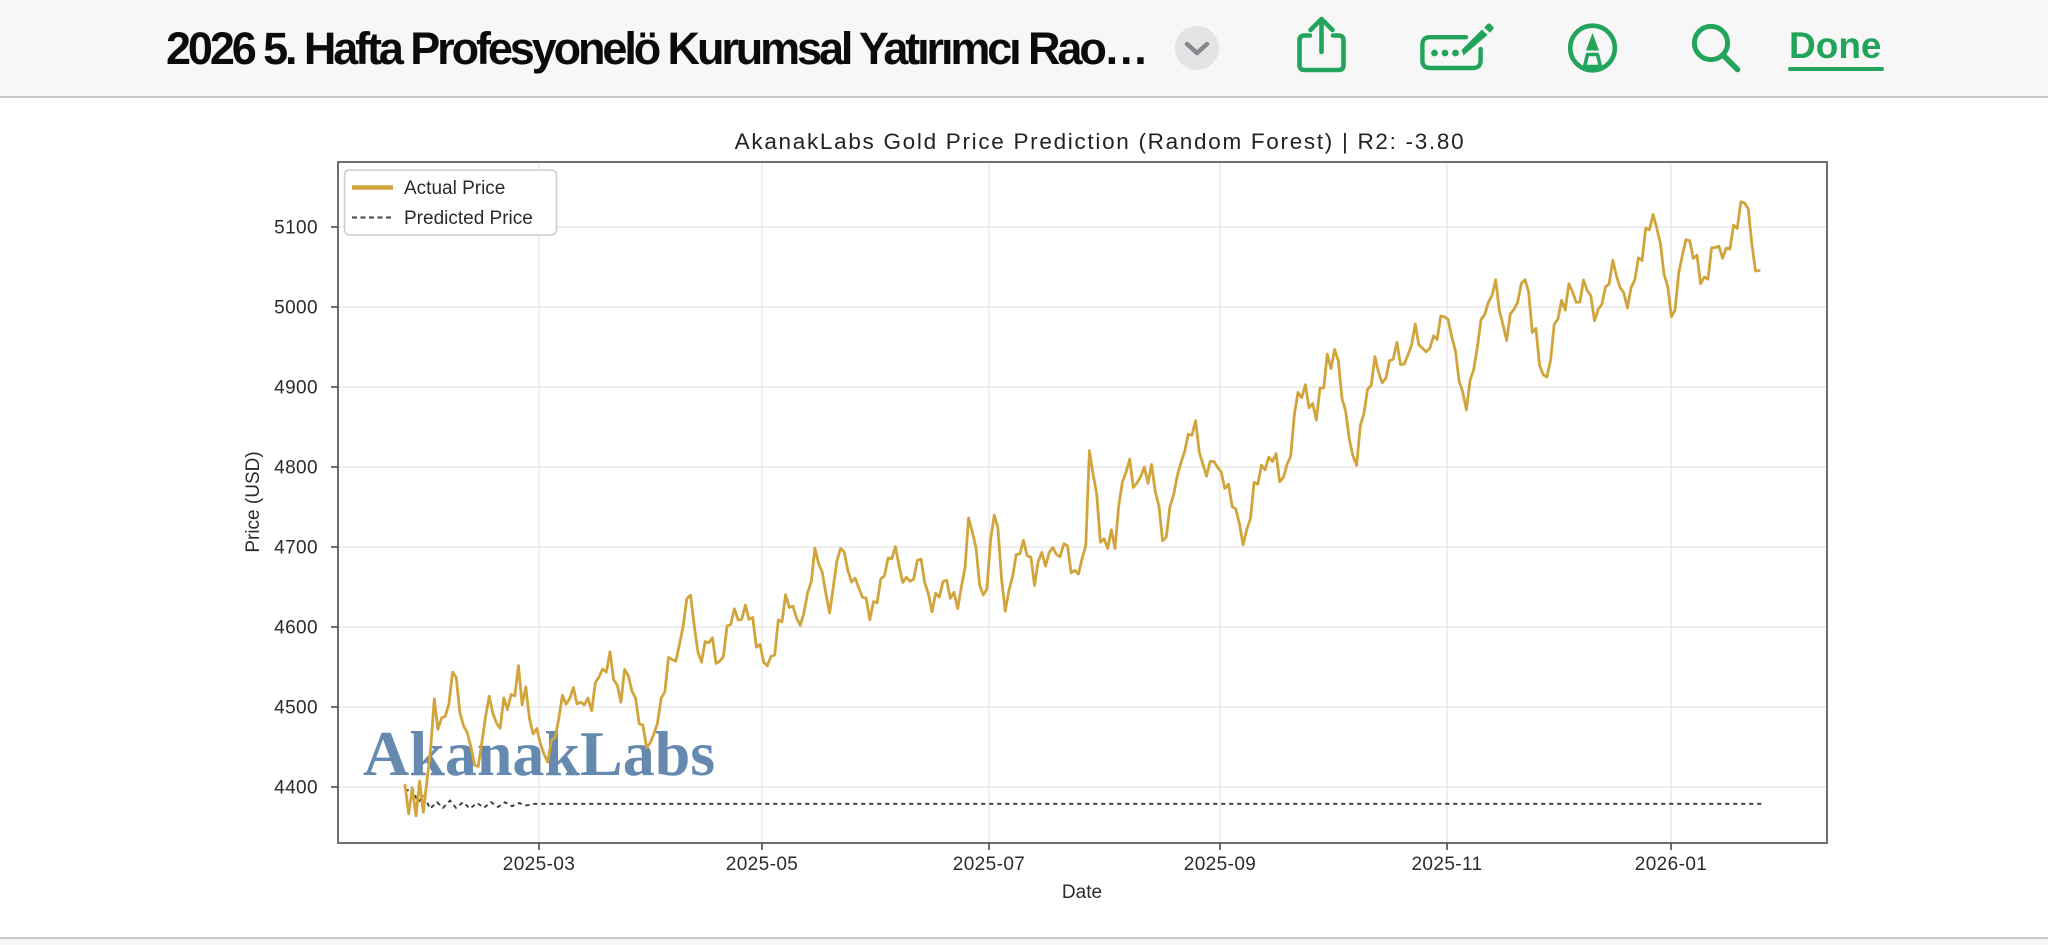  Describe the element at coordinates (539, 753) in the screenshot. I see `svg-text: AkanakLabs` at that location.